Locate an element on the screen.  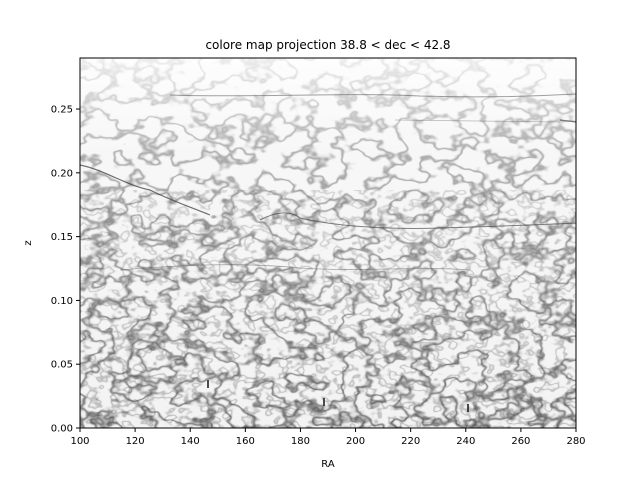
y-tick-label: 0.10 is located at coordinates (62, 301).